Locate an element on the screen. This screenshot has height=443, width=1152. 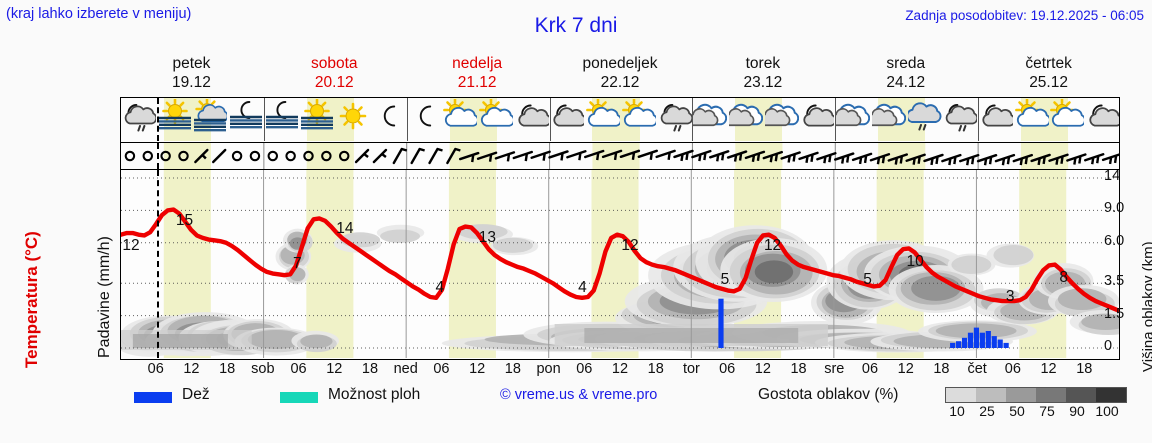
day-name: sobota is located at coordinates (334, 63).